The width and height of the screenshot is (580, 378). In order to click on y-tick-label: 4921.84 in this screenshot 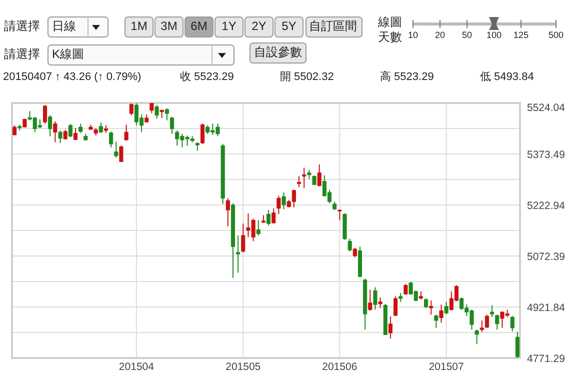, I will do `click(546, 308)`.